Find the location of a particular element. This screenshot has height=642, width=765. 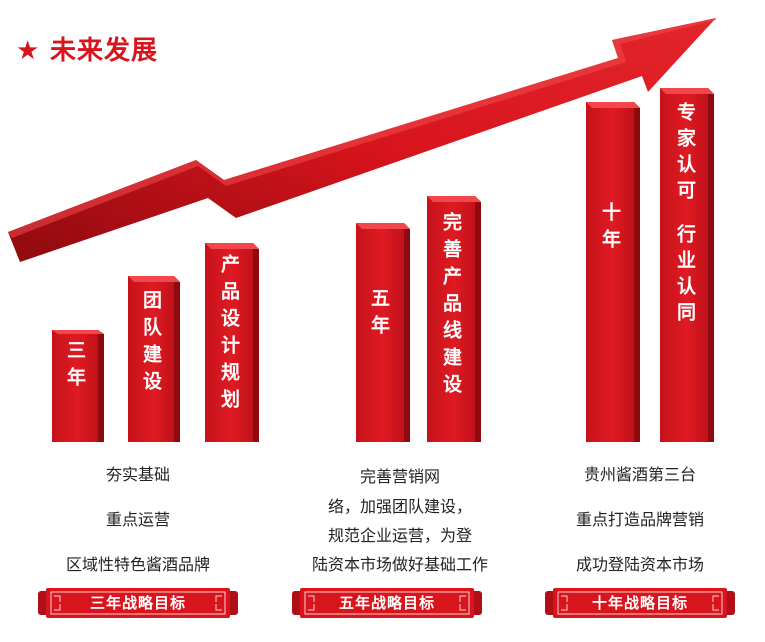

bar-label-7a: 专家认可 is located at coordinates (685, 154).